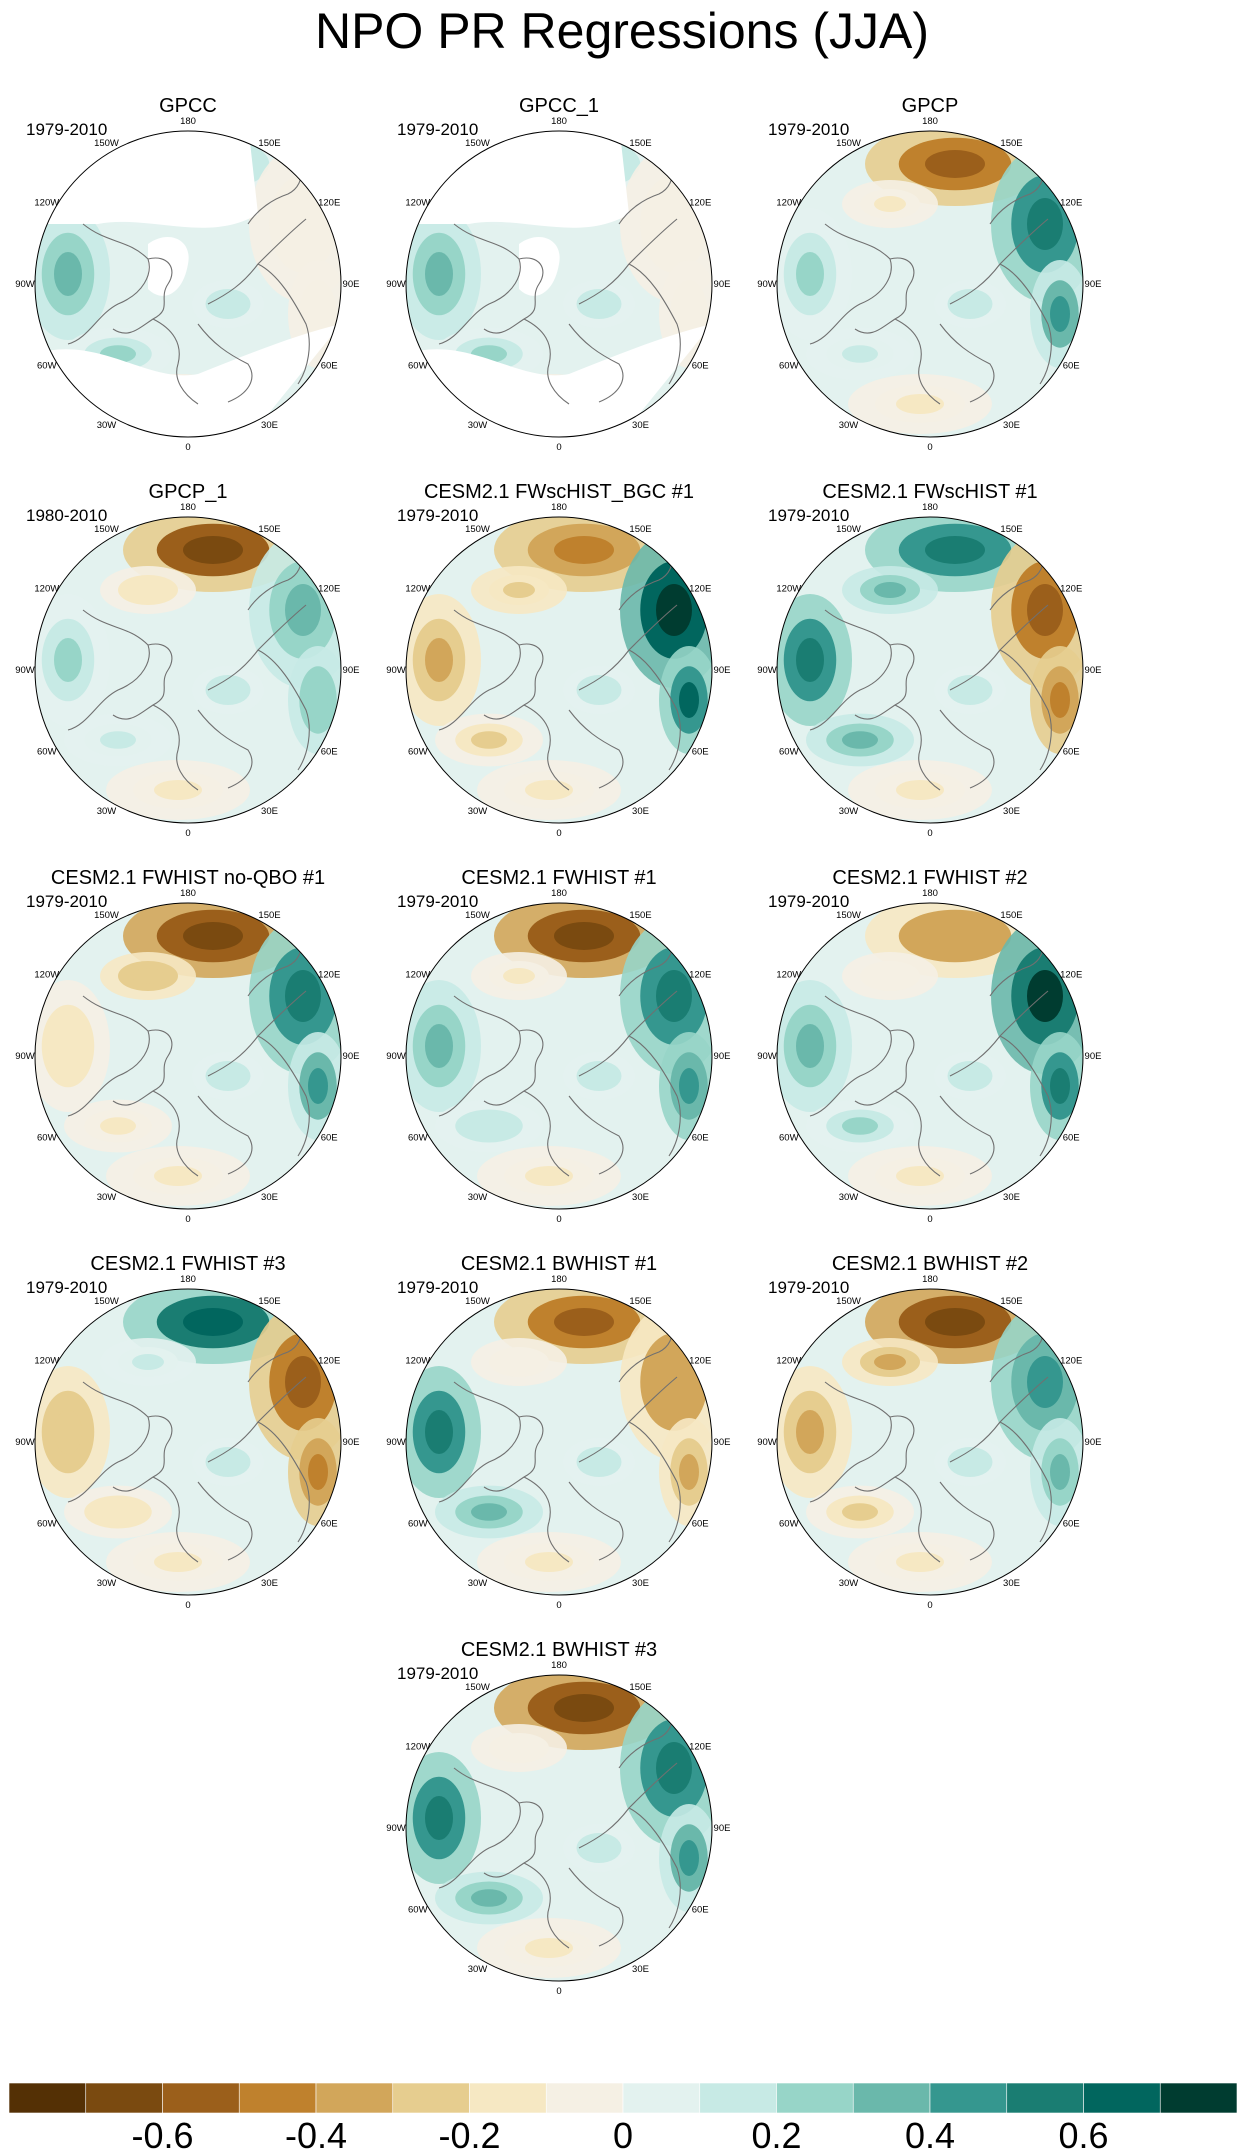  I want to click on longitude-label: 150E, so click(1011, 143).